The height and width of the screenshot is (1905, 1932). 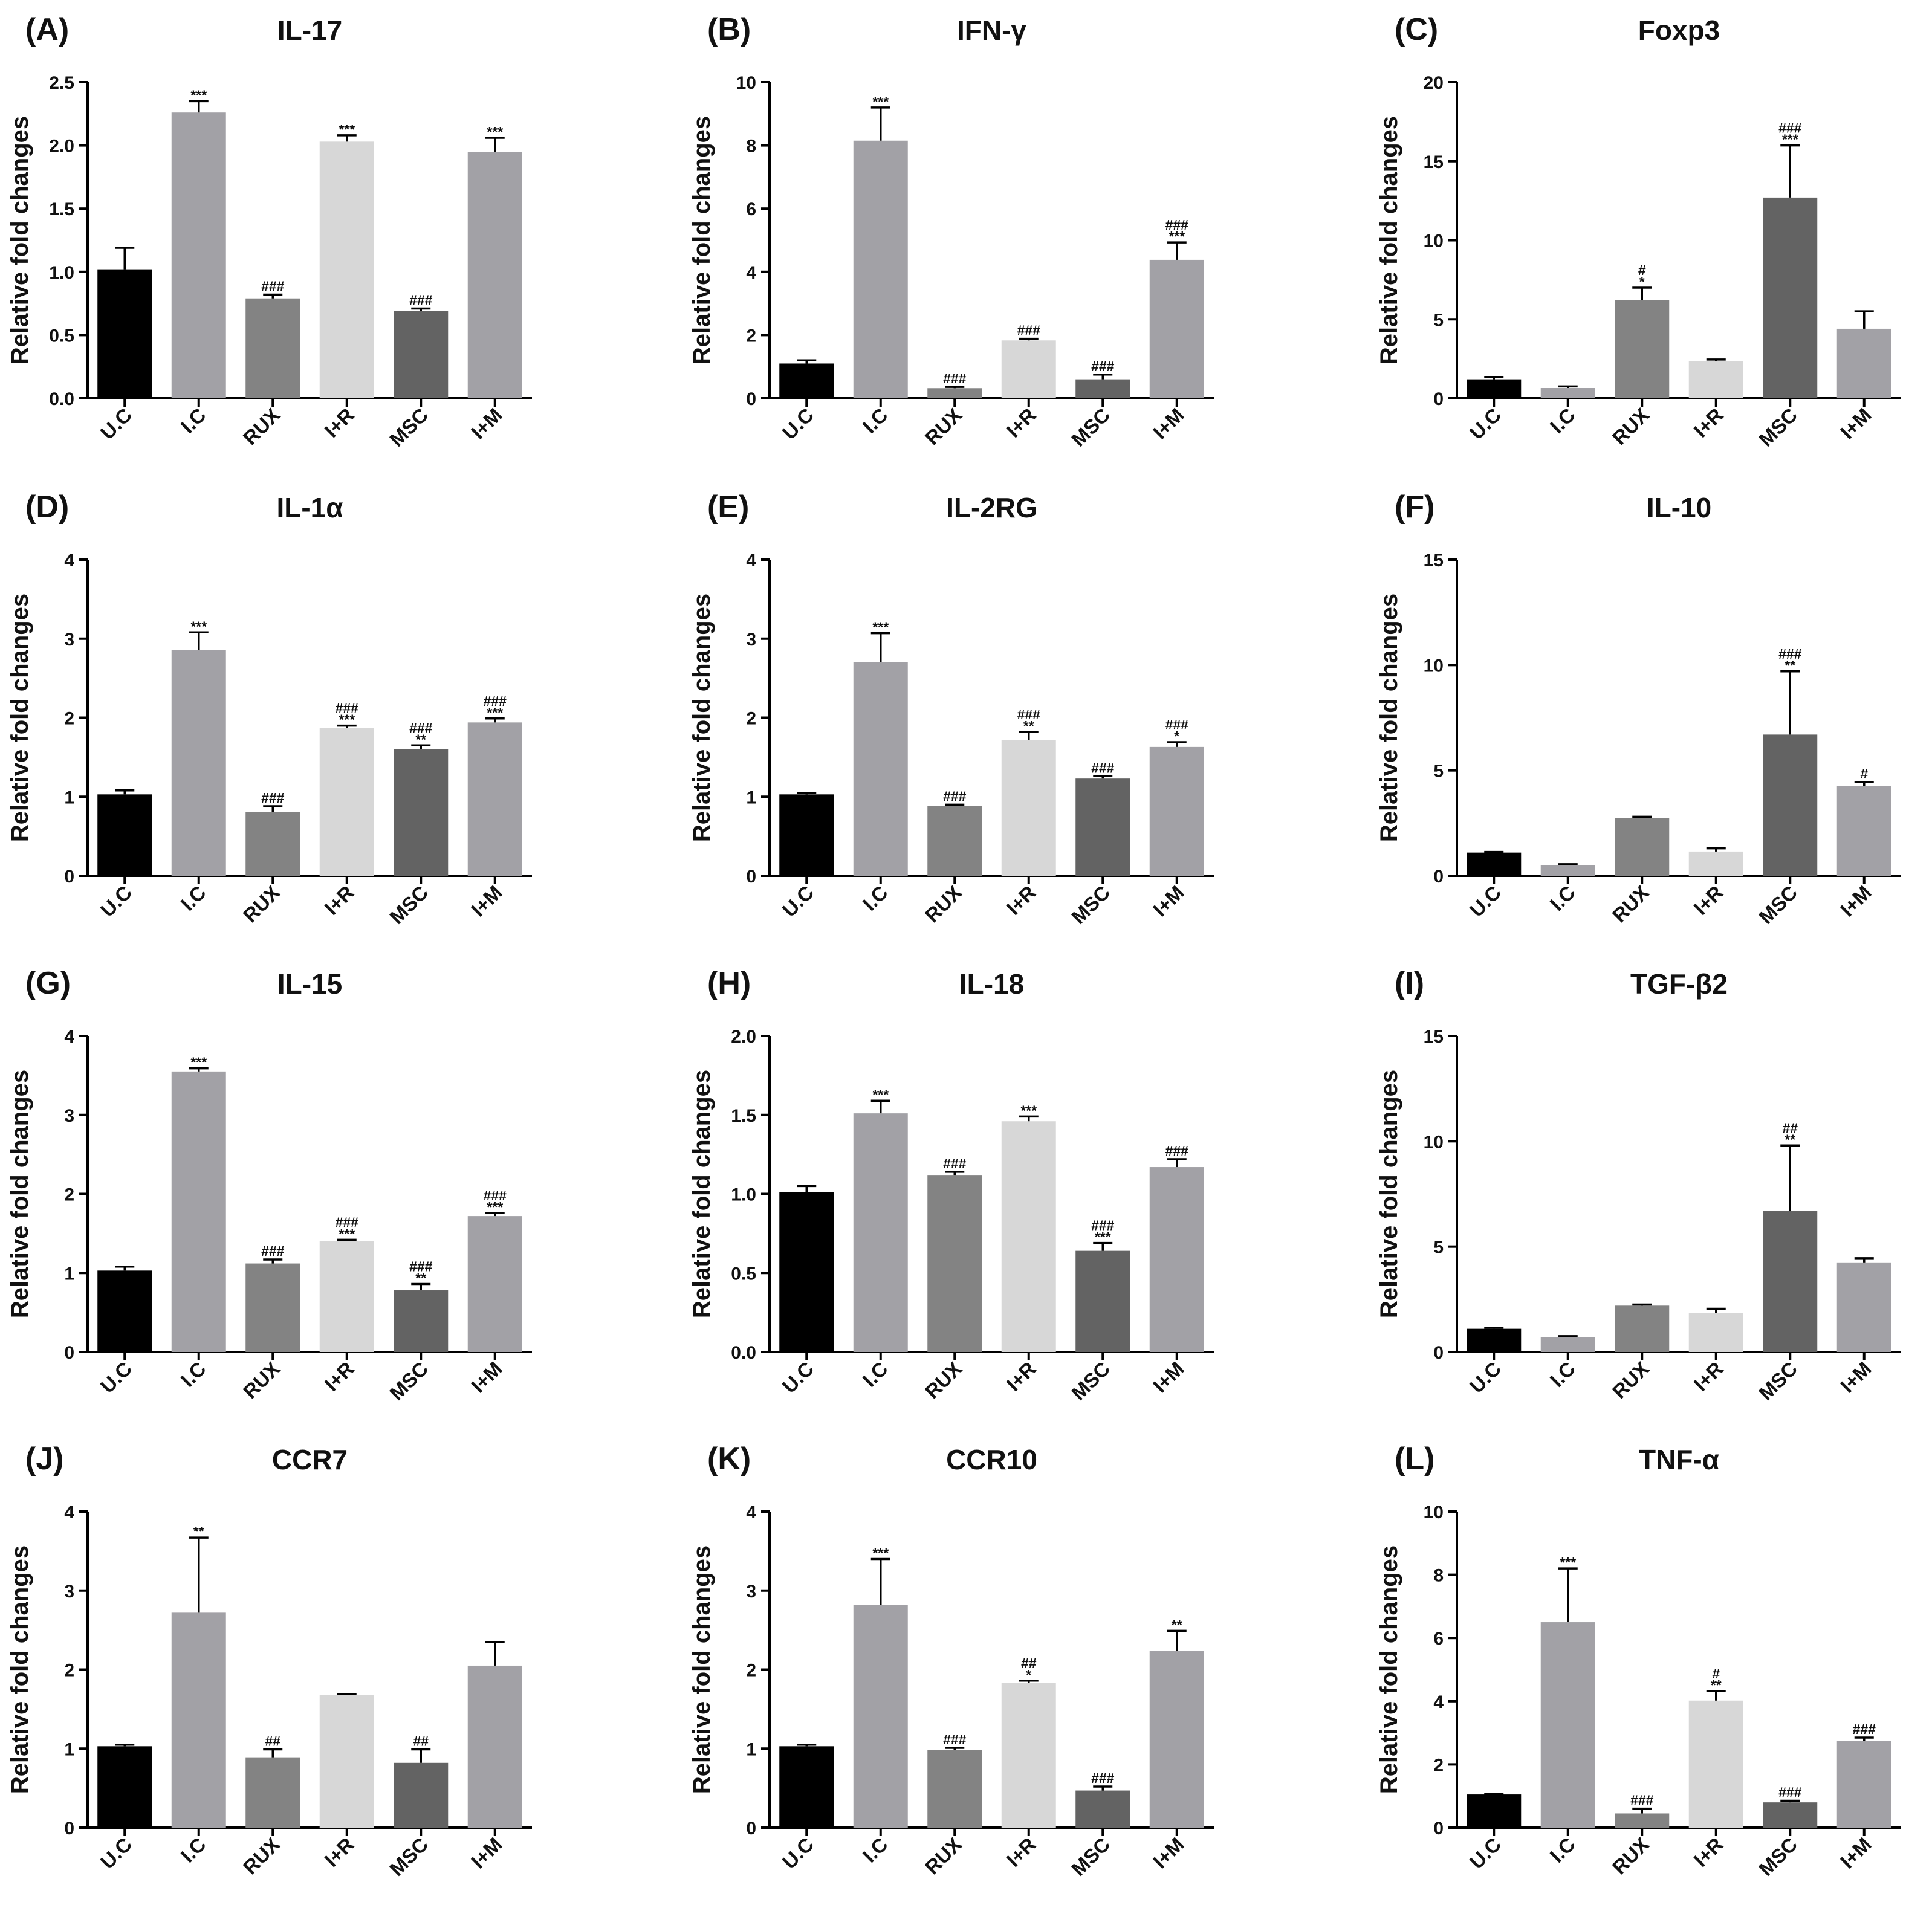 What do you see at coordinates (729, 30) in the screenshot?
I see `panel-letter: (B)` at bounding box center [729, 30].